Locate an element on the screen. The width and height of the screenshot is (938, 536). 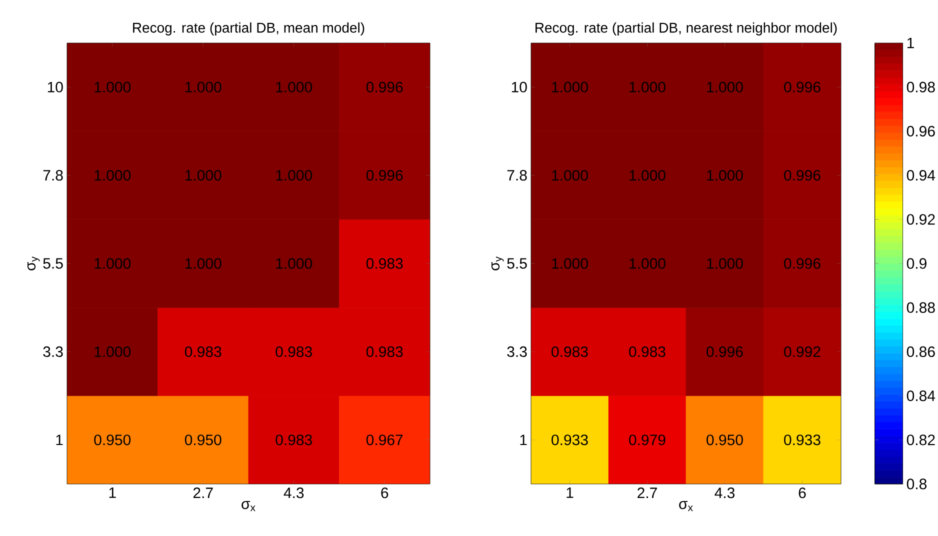
color-bar-label: 0.88 is located at coordinates (920, 307).